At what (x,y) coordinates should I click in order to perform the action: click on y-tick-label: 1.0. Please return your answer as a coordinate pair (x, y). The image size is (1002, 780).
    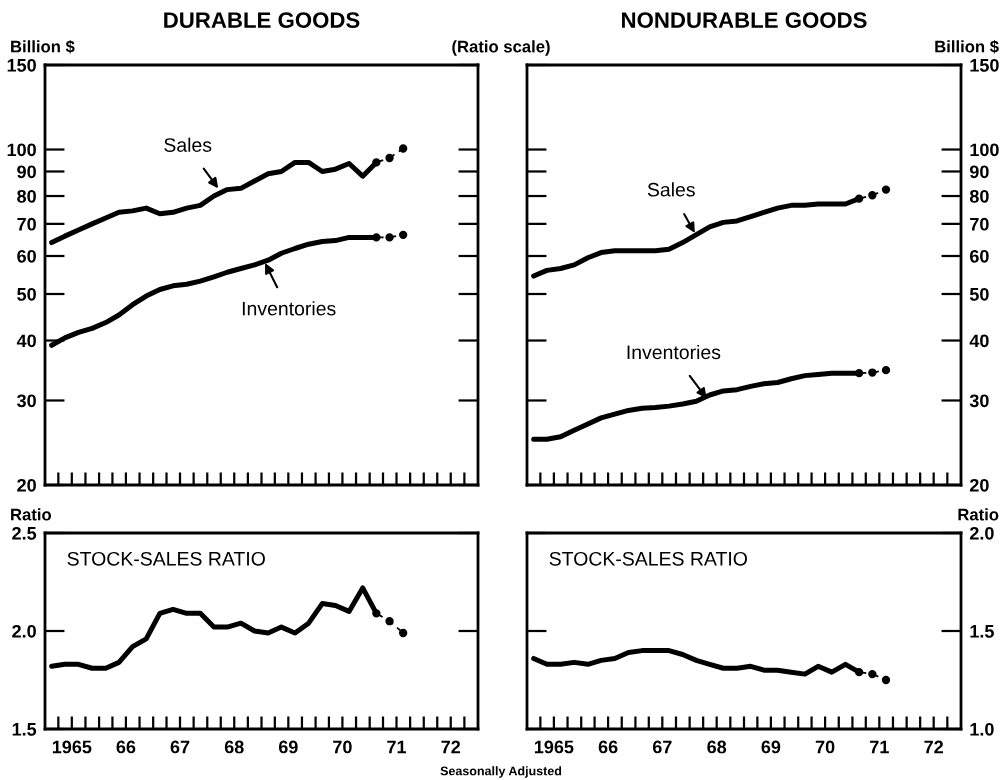
    Looking at the image, I should click on (982, 729).